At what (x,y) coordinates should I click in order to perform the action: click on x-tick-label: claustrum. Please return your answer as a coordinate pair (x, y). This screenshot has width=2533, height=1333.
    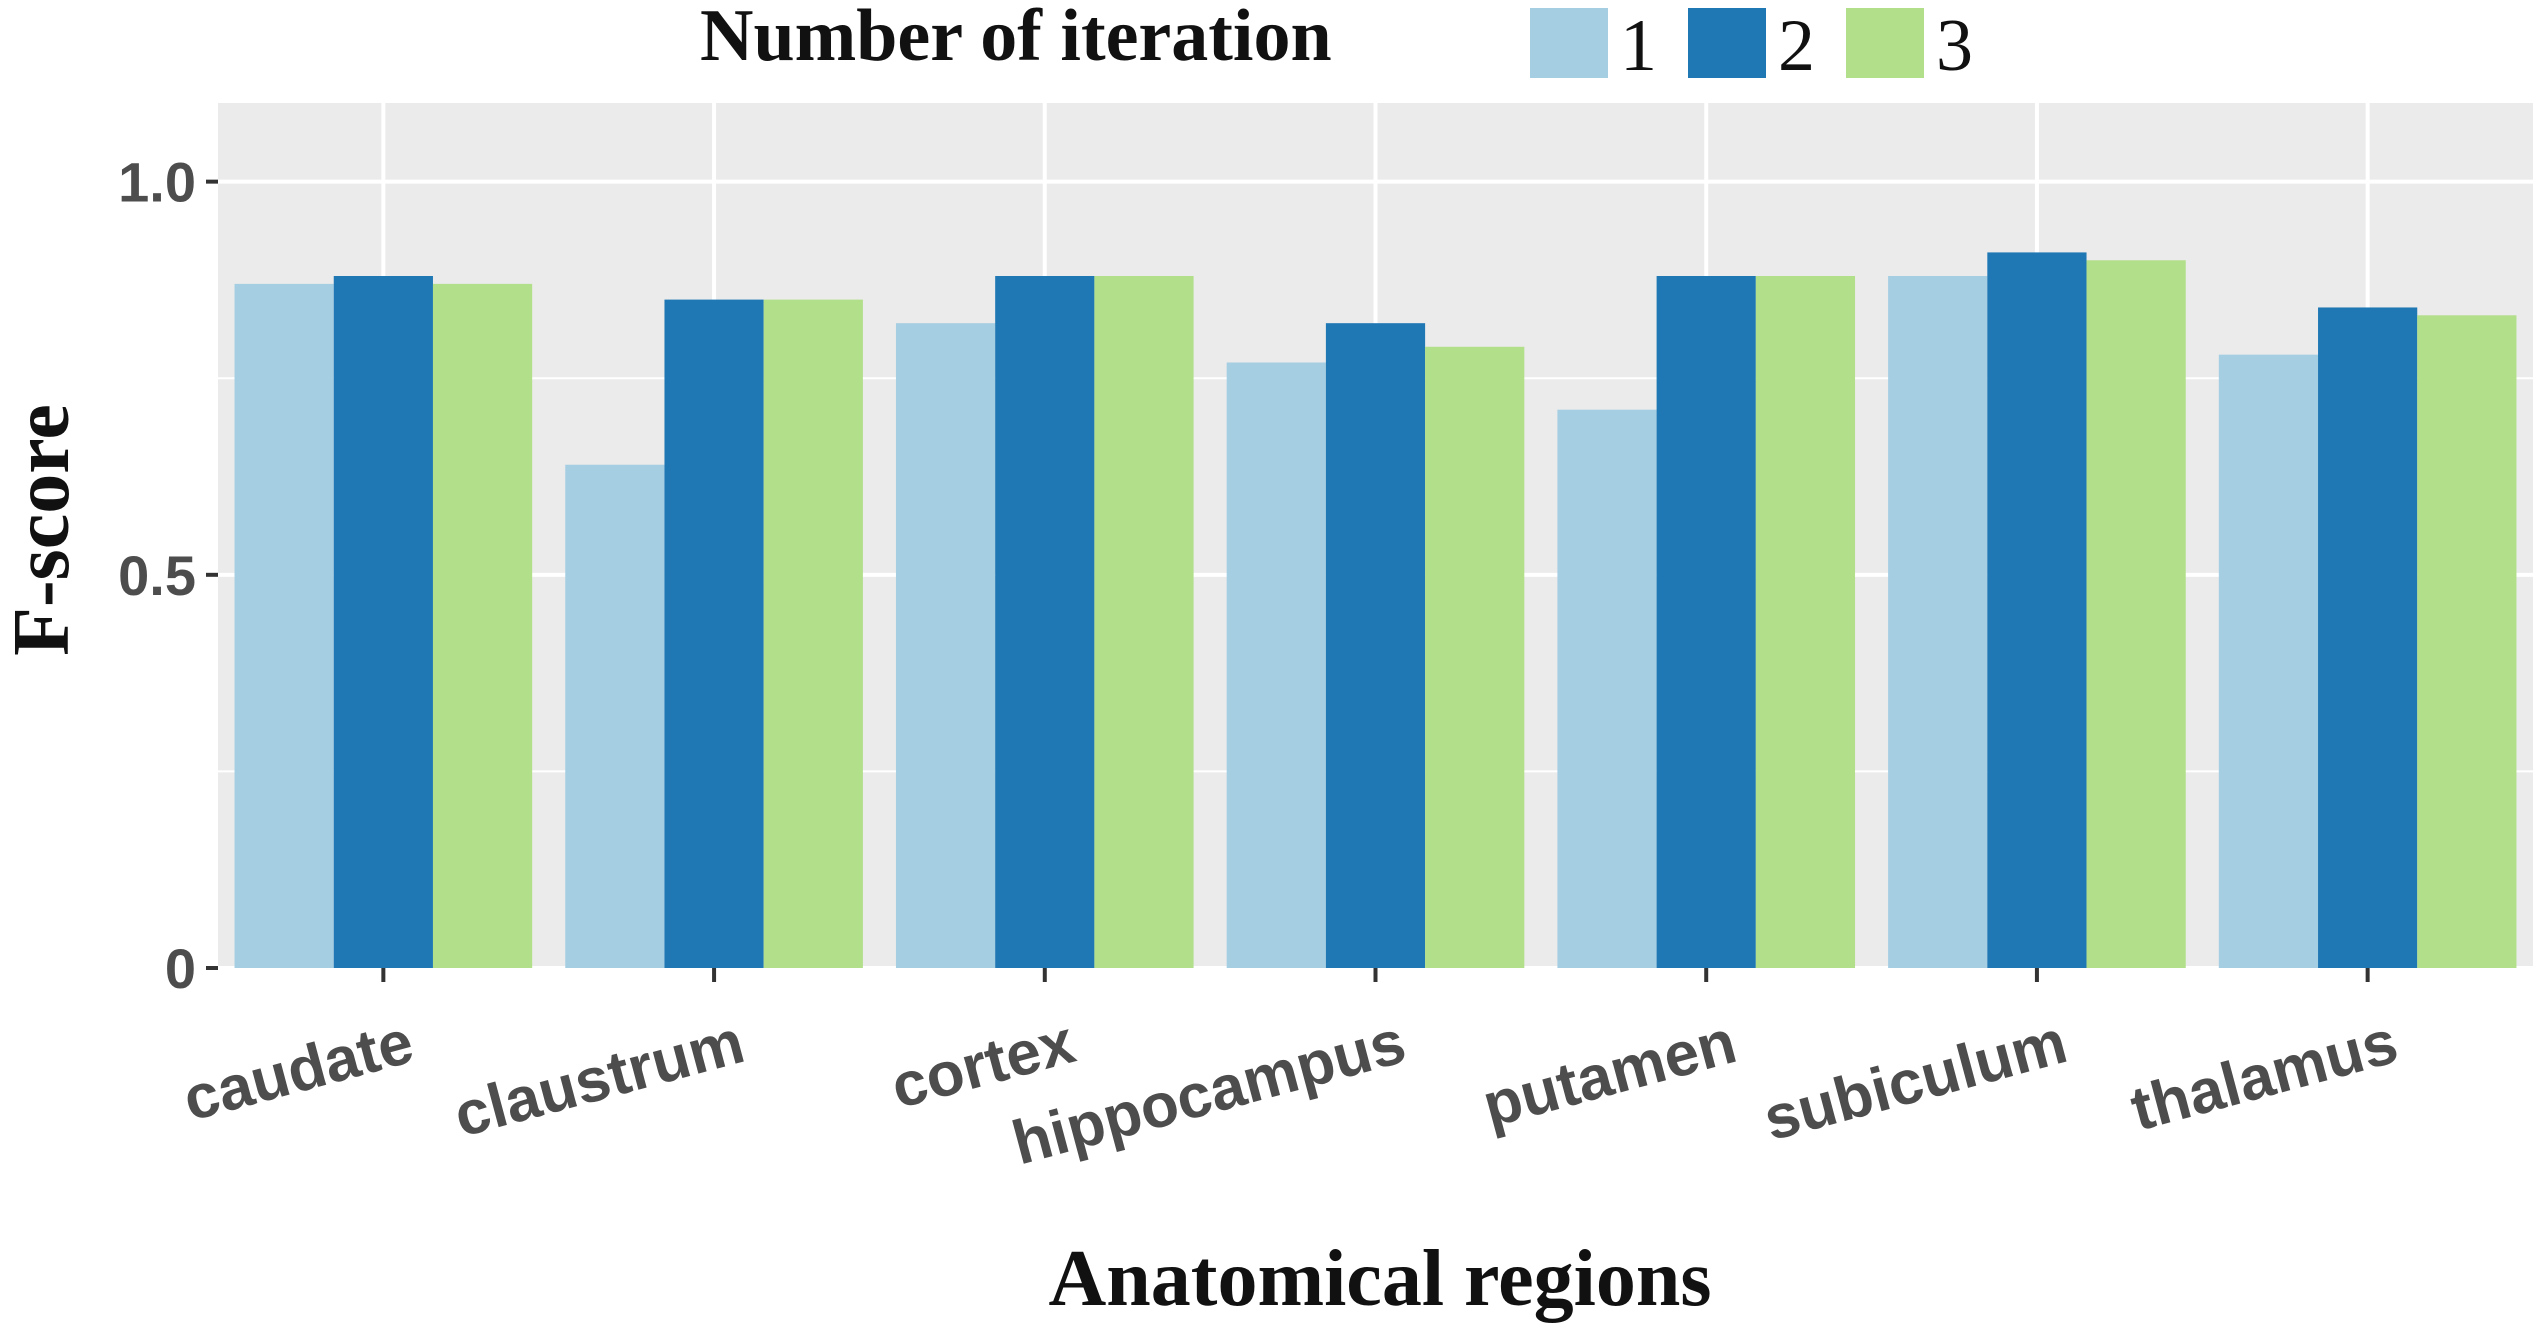
    Looking at the image, I should click on (599, 1078).